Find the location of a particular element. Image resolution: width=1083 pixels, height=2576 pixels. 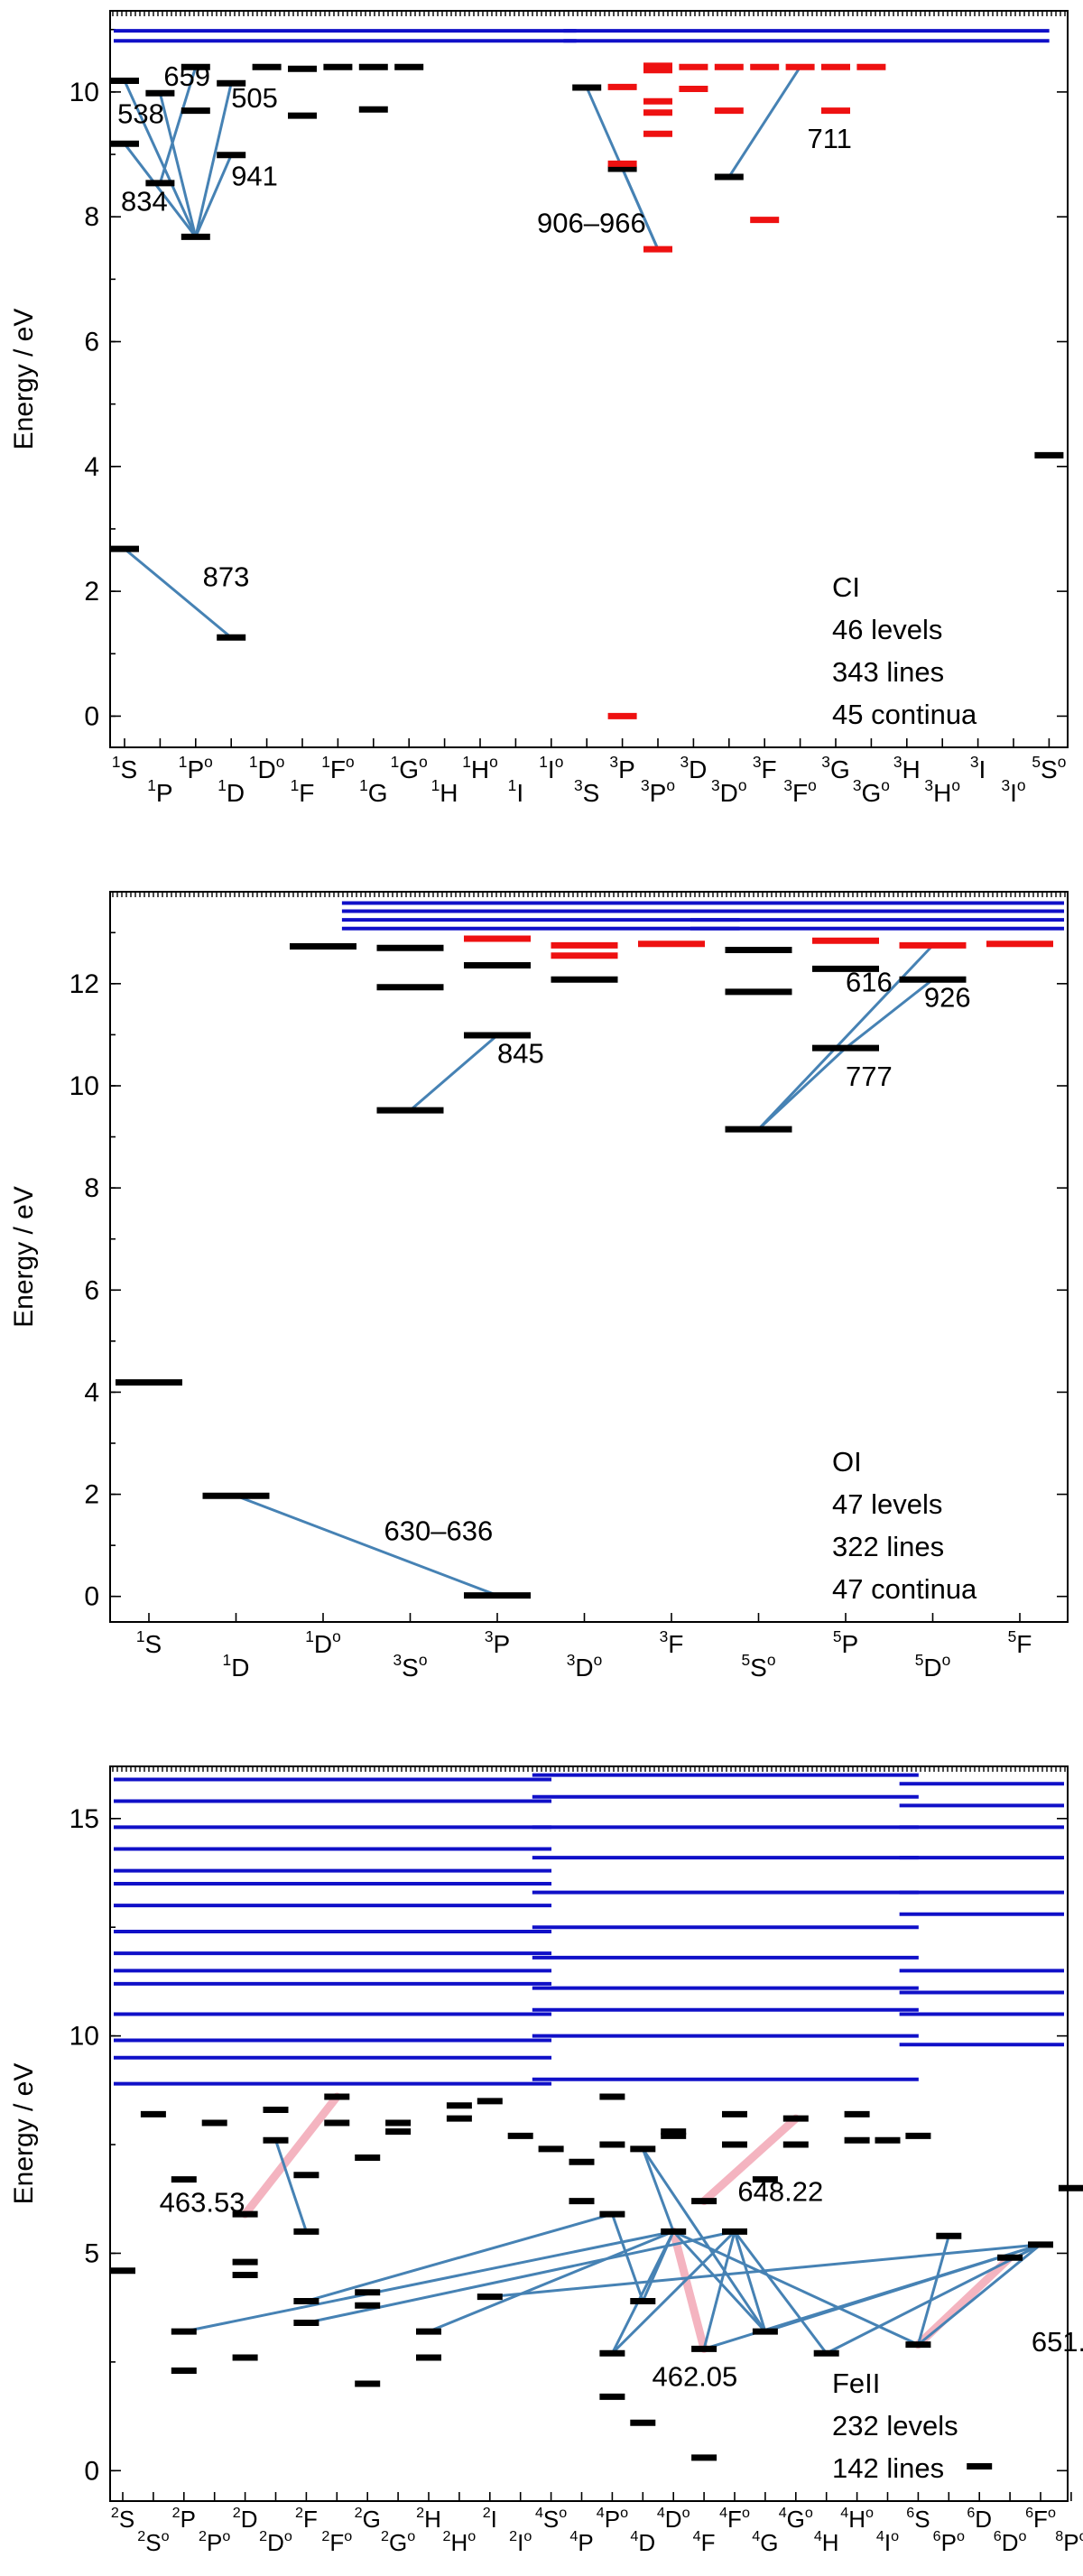

column-label: 2D is located at coordinates (246, 2519).